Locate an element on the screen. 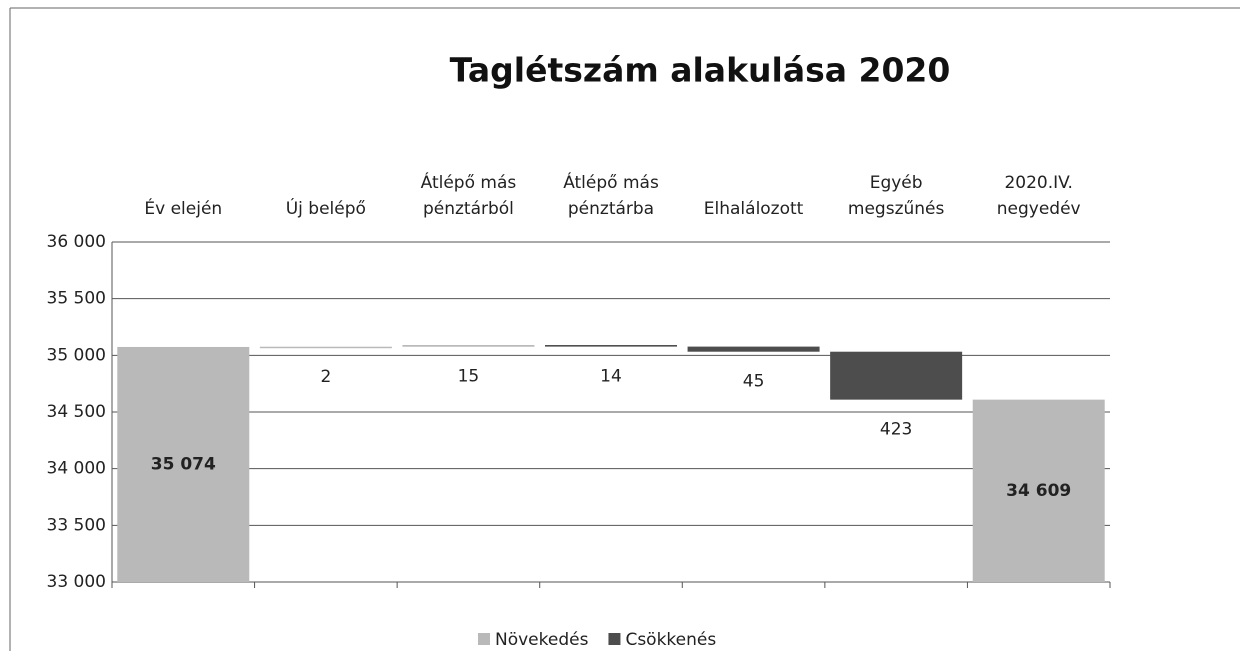 Image resolution: width=1250 pixels, height=651 pixels. category-label: Átlépő más pénztárból is located at coordinates (468, 196).